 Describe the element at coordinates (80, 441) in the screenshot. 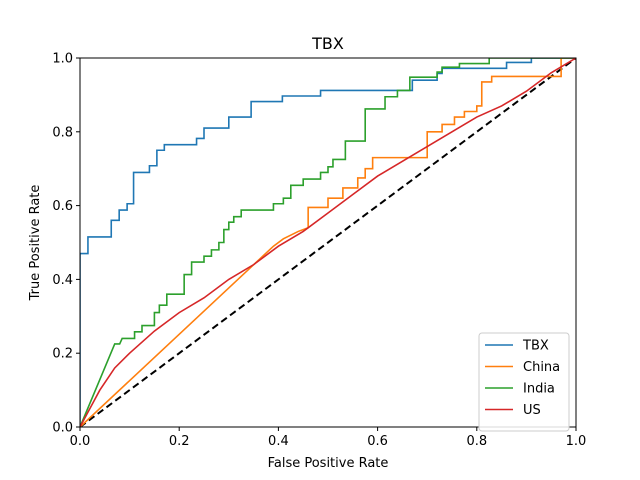

I see `x-tick-label: 0.0` at that location.